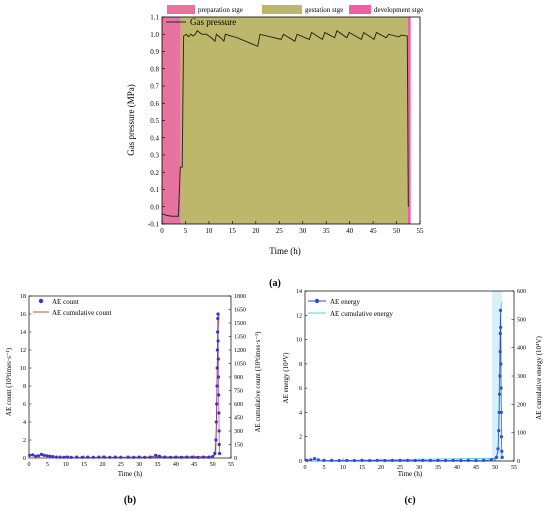 The height and width of the screenshot is (511, 550). What do you see at coordinates (24, 459) in the screenshot?
I see `b-y-tick-label: 0` at bounding box center [24, 459].